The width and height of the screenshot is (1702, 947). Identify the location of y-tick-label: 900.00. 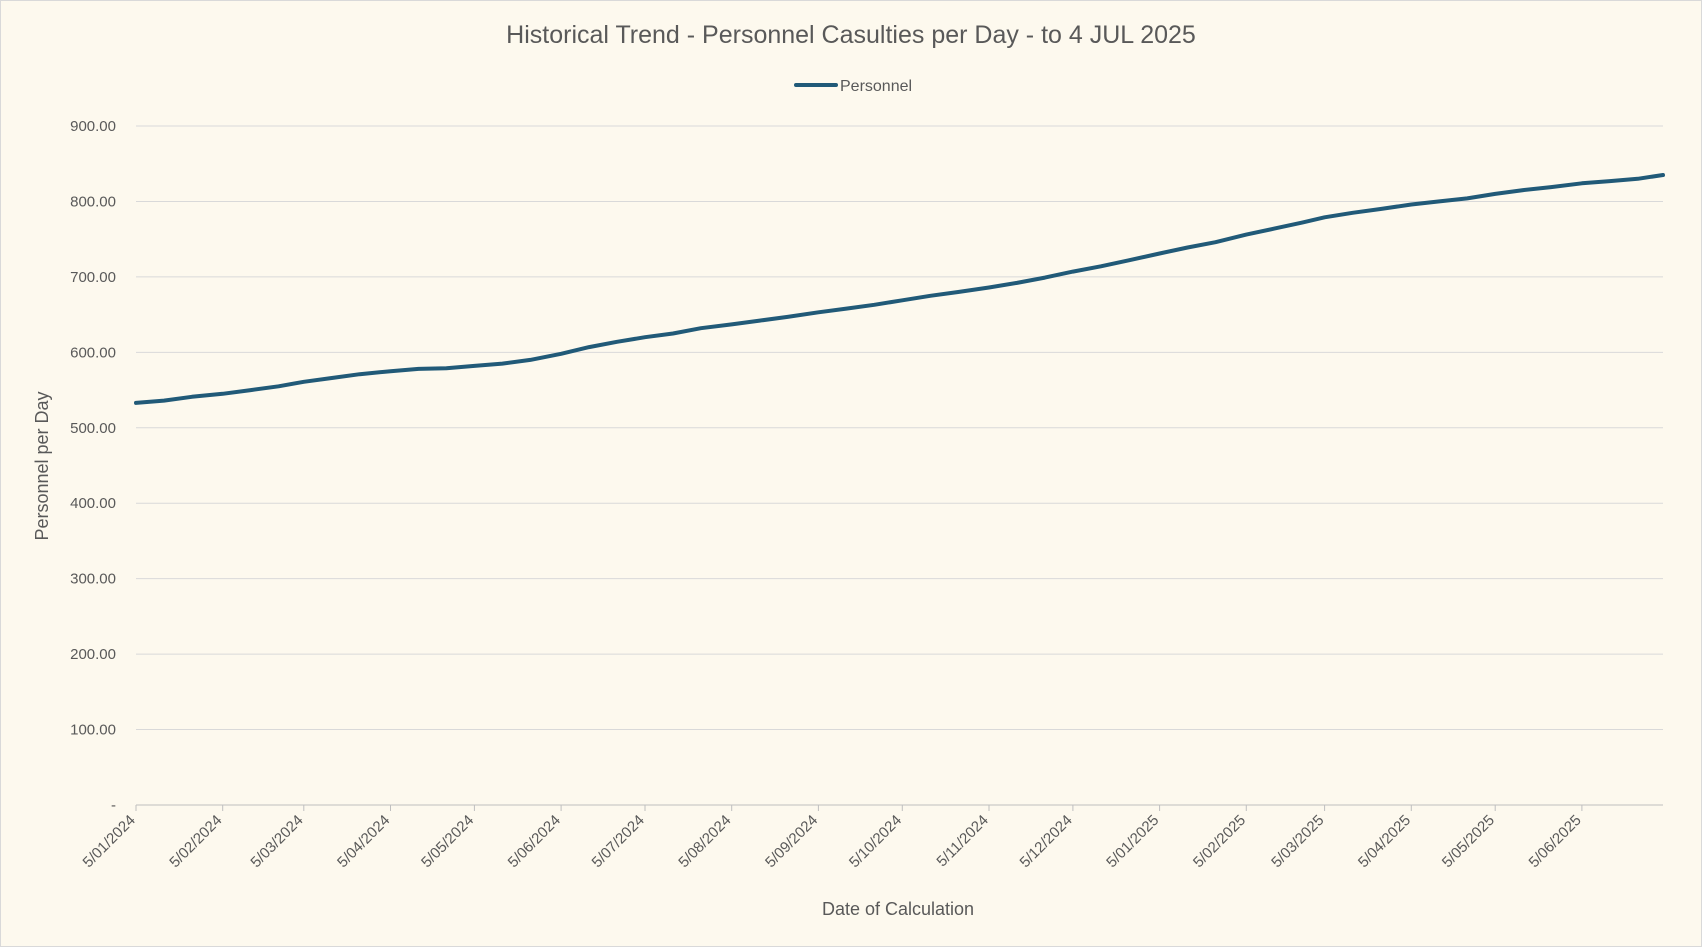
(93, 126).